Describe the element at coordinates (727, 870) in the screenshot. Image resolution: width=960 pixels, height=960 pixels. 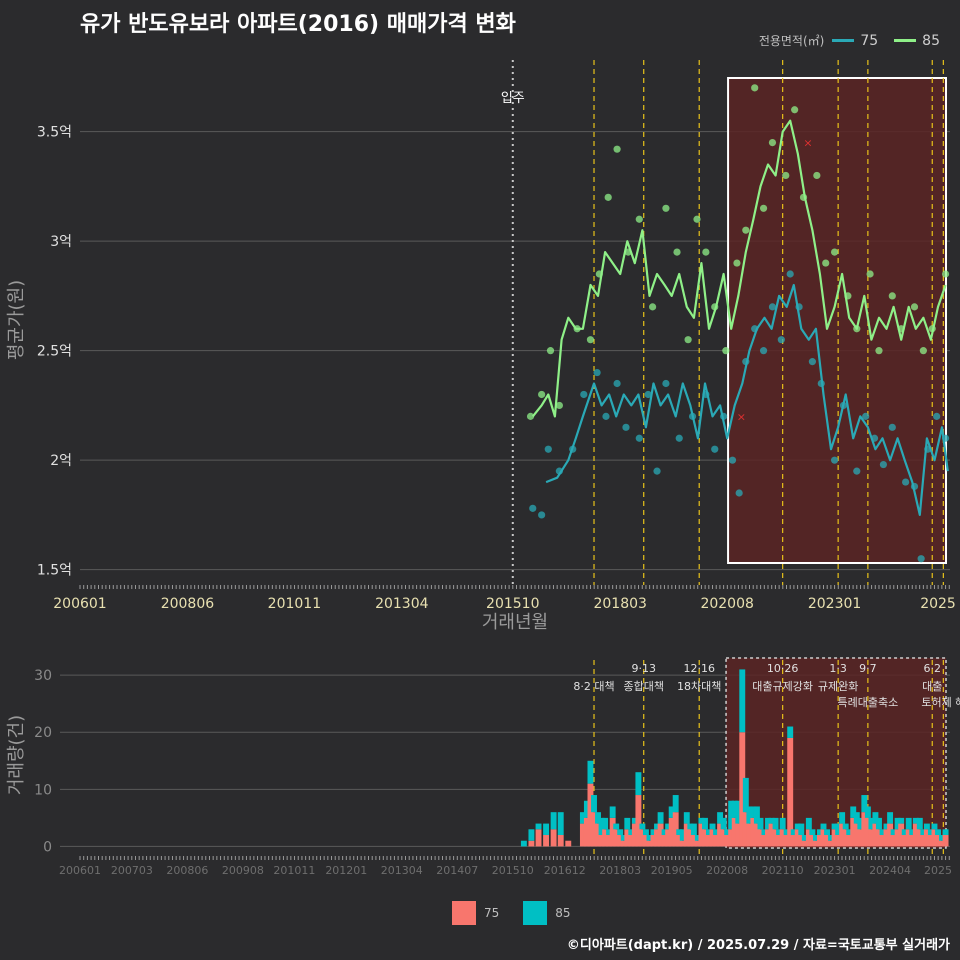
I see `volume-x-tick-label: 202008` at that location.